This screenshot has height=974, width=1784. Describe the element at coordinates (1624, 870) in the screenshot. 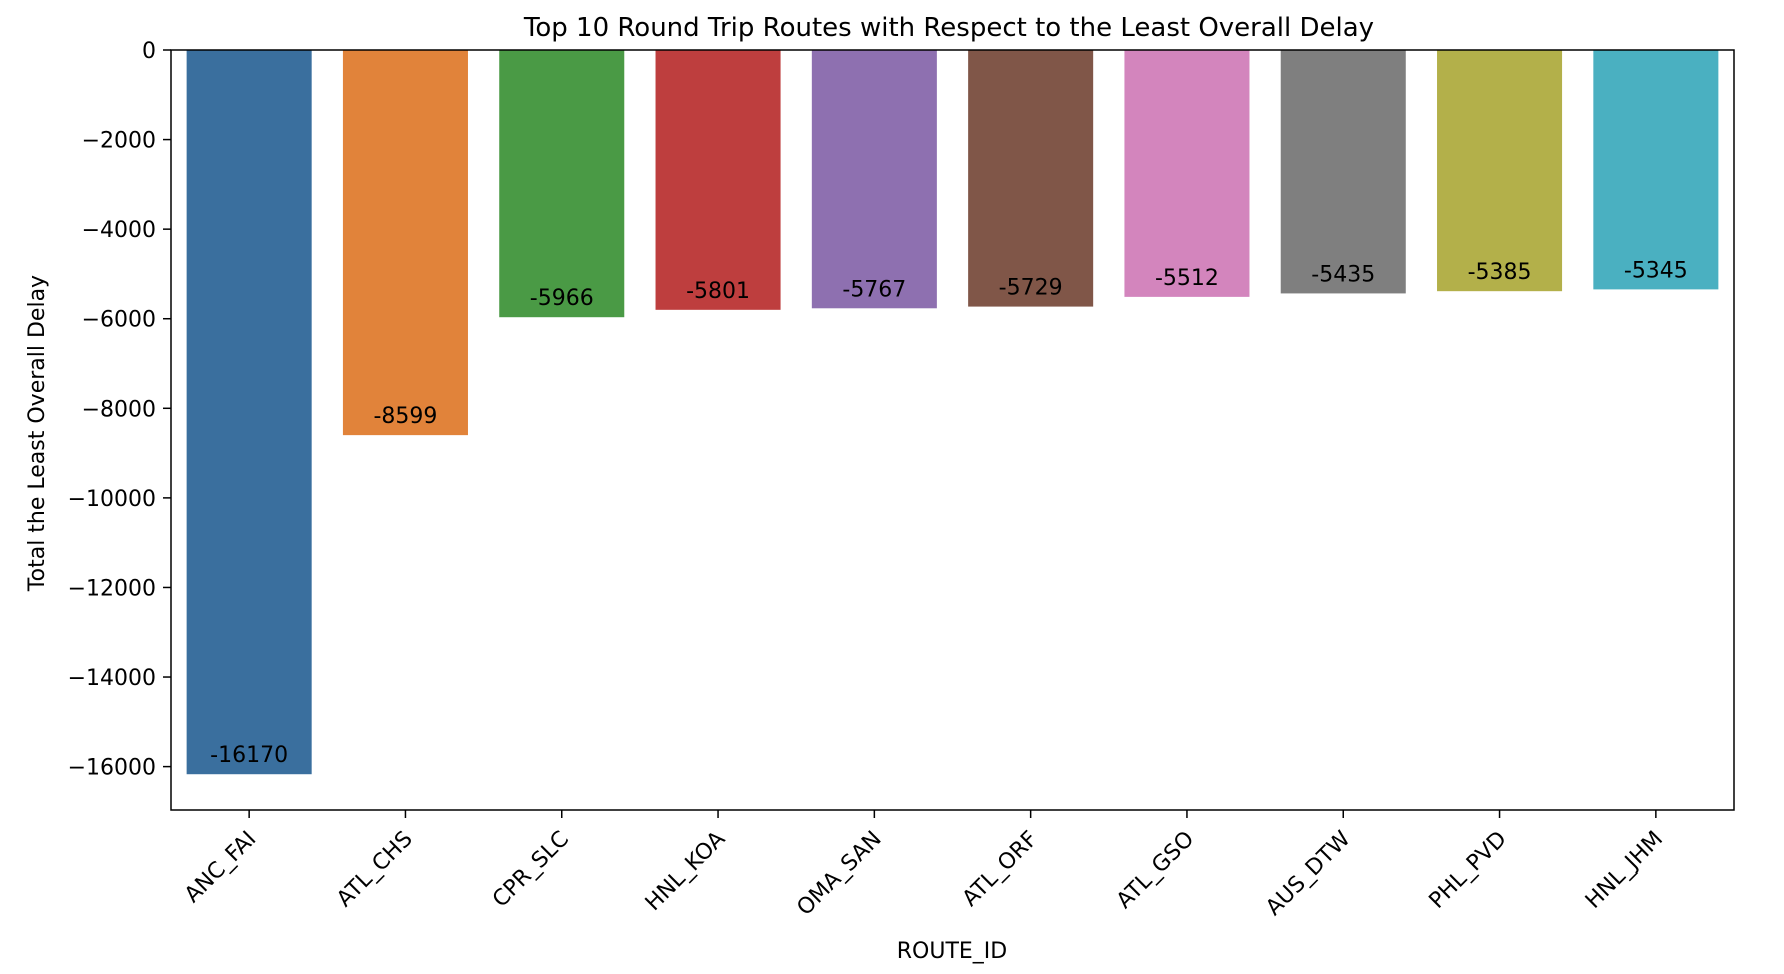

I see `x-tick-label-hnl-jhm: HNL_JHM` at that location.